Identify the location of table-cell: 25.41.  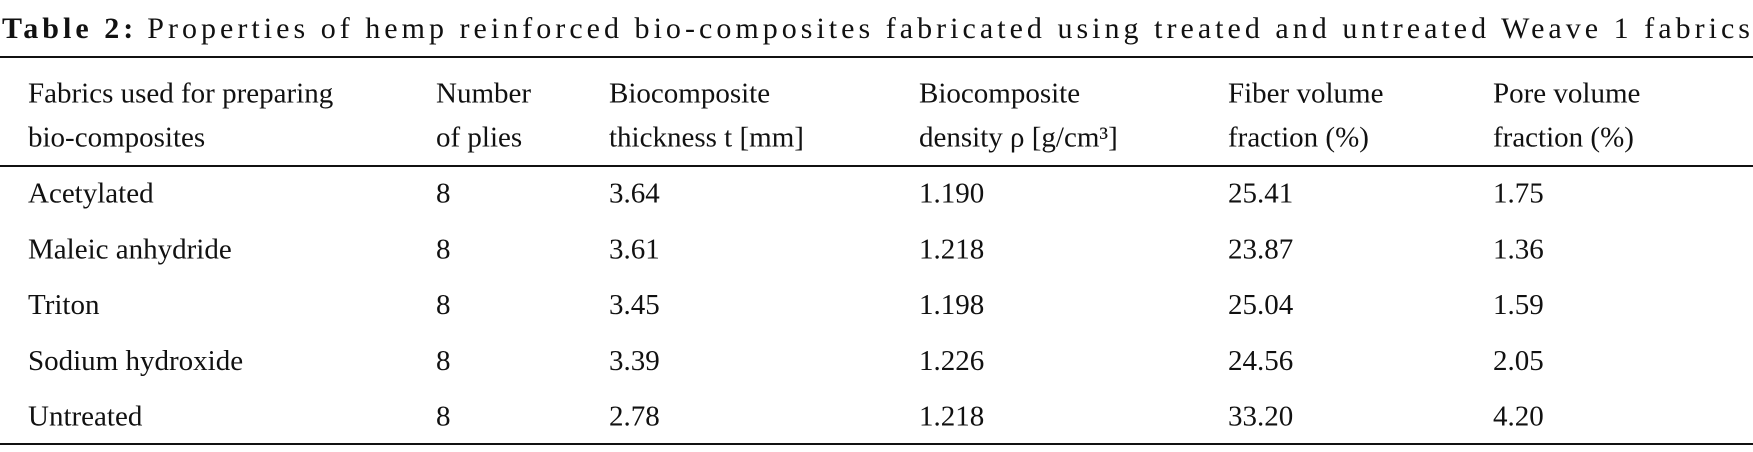
(1260, 194).